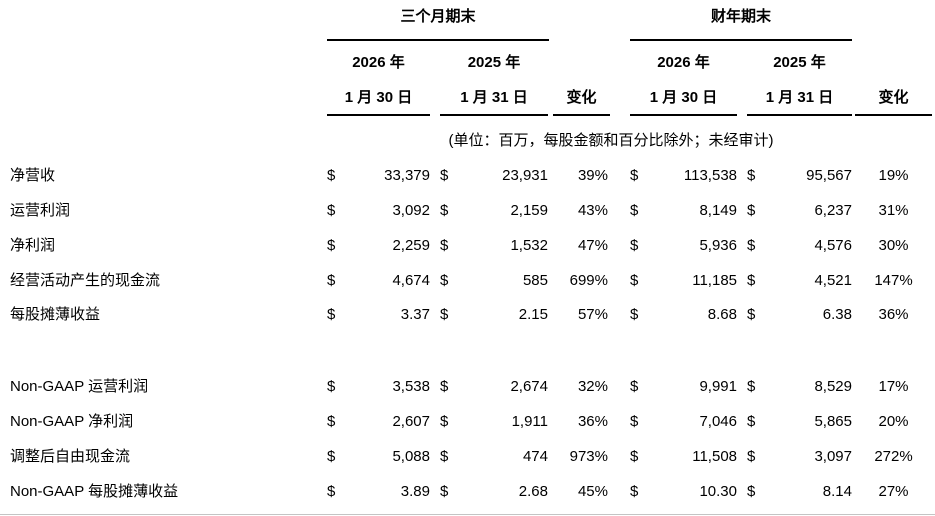  I want to click on cell-q2026: $3.89, so click(378, 491).